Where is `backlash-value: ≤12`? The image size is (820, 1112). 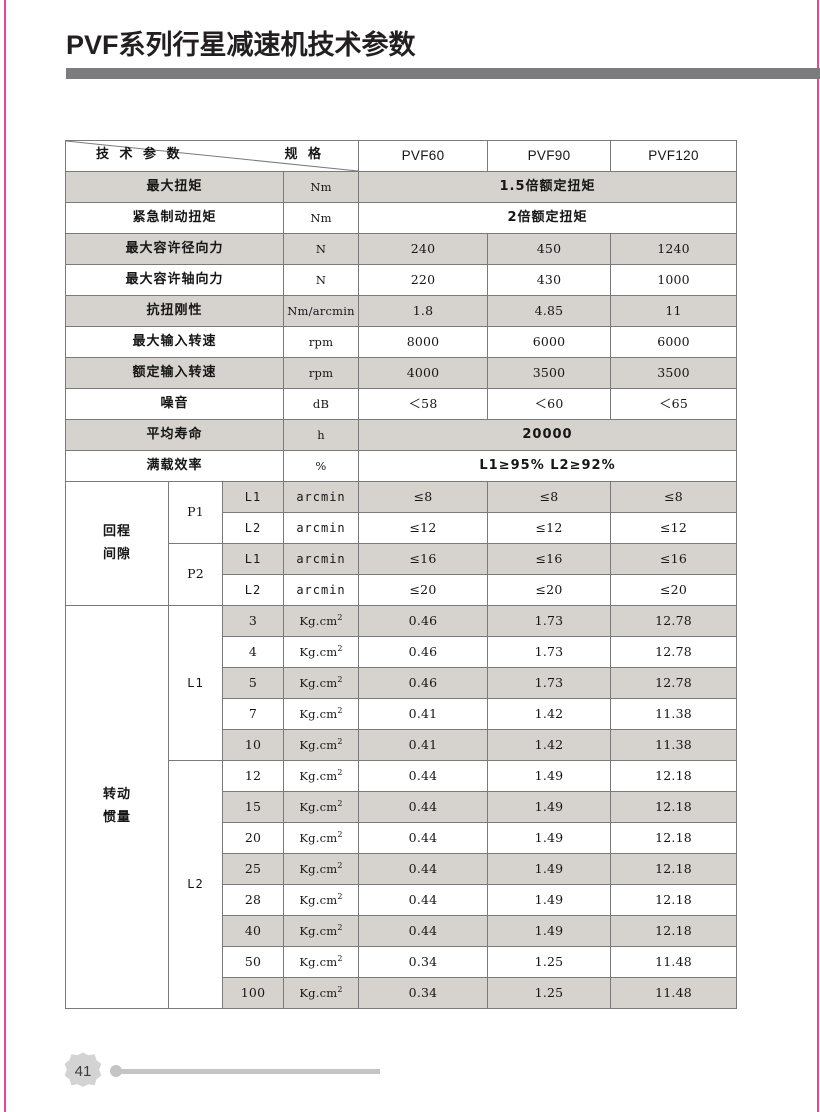
backlash-value: ≤12 is located at coordinates (423, 527).